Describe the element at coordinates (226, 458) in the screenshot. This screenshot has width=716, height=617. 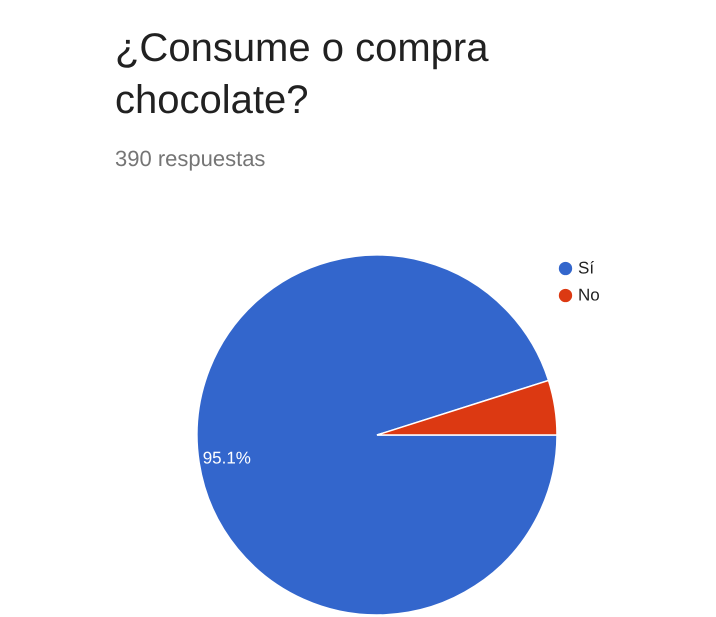
I see `data-label: 95.1%` at that location.